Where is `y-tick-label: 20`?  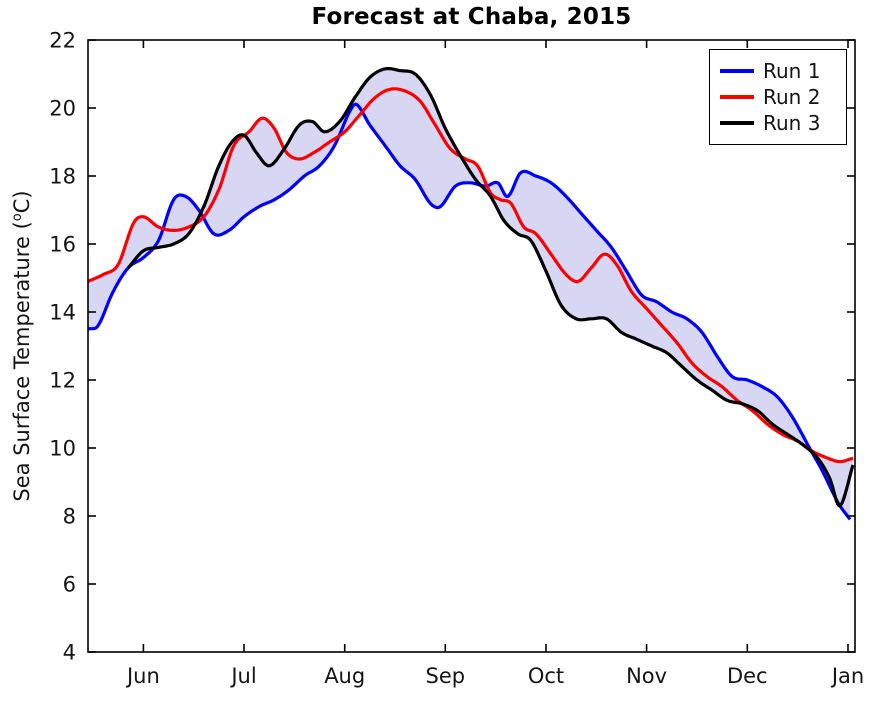
y-tick-label: 20 is located at coordinates (62, 108).